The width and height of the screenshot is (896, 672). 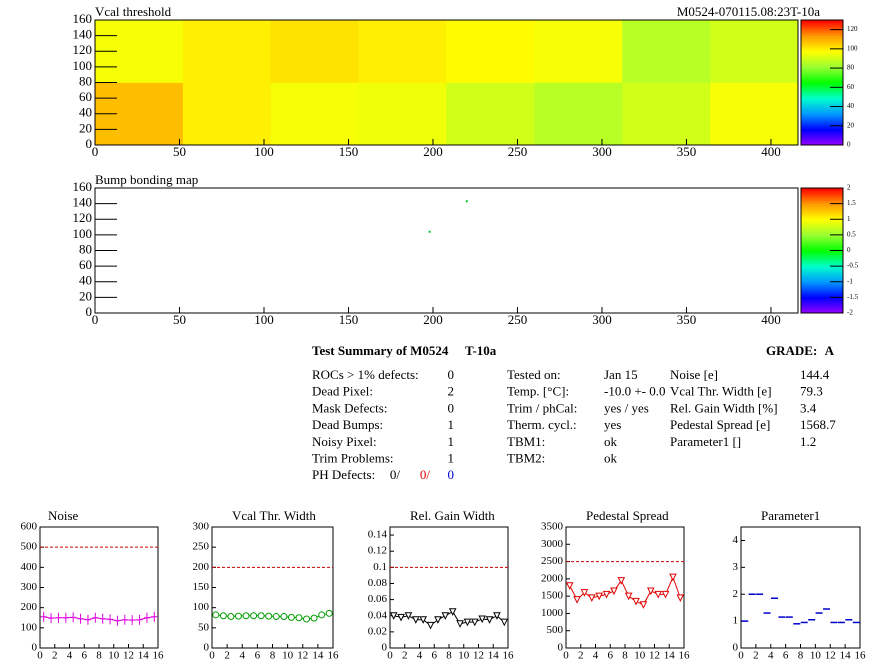 What do you see at coordinates (635, 391) in the screenshot?
I see `condition-value: -10.0 +- 0.0` at bounding box center [635, 391].